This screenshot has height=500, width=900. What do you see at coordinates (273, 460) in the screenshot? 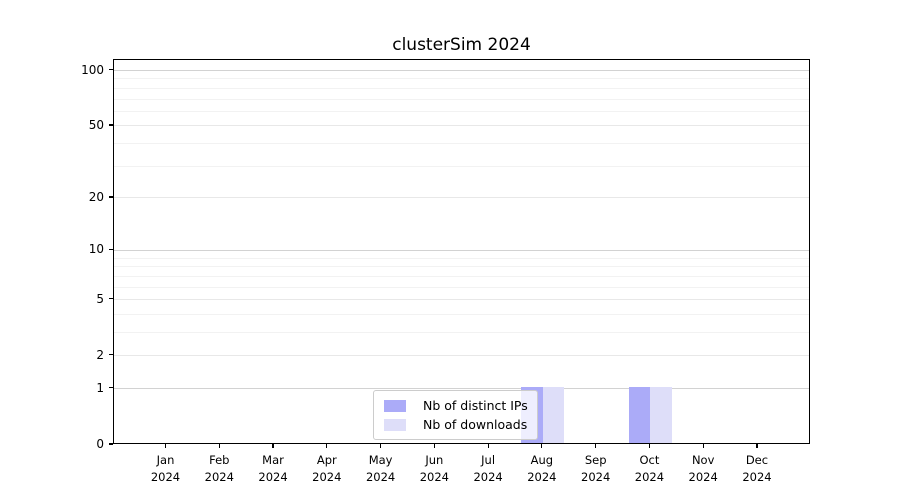
I see `x-tick-month: Mar` at bounding box center [273, 460].